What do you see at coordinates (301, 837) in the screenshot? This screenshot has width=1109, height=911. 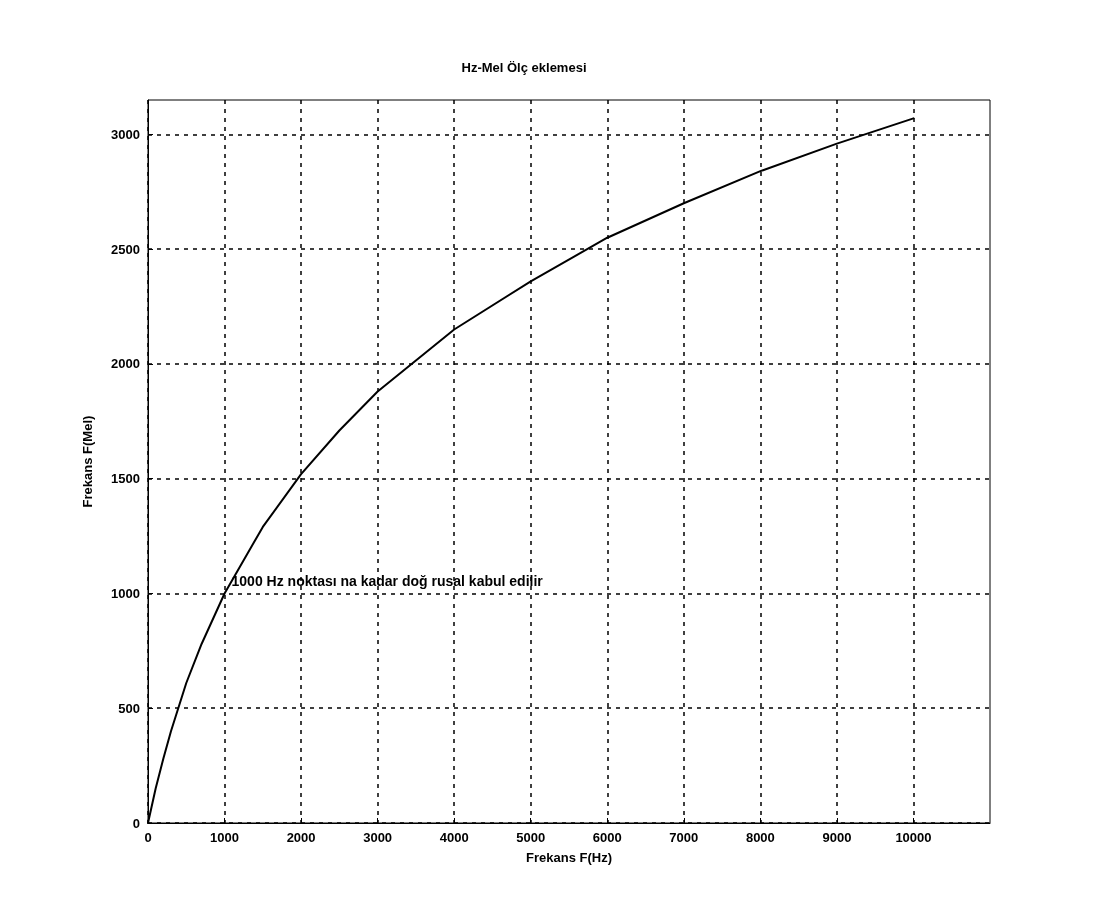 I see `x-tick-label: 2000` at bounding box center [301, 837].